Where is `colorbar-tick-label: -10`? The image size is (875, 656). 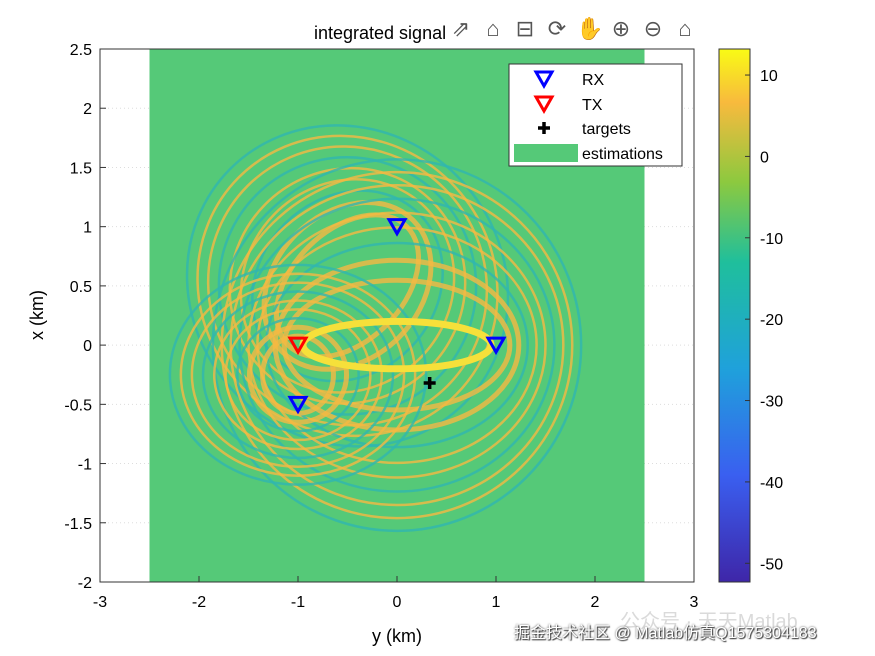
colorbar-tick-label: -10 is located at coordinates (771, 239).